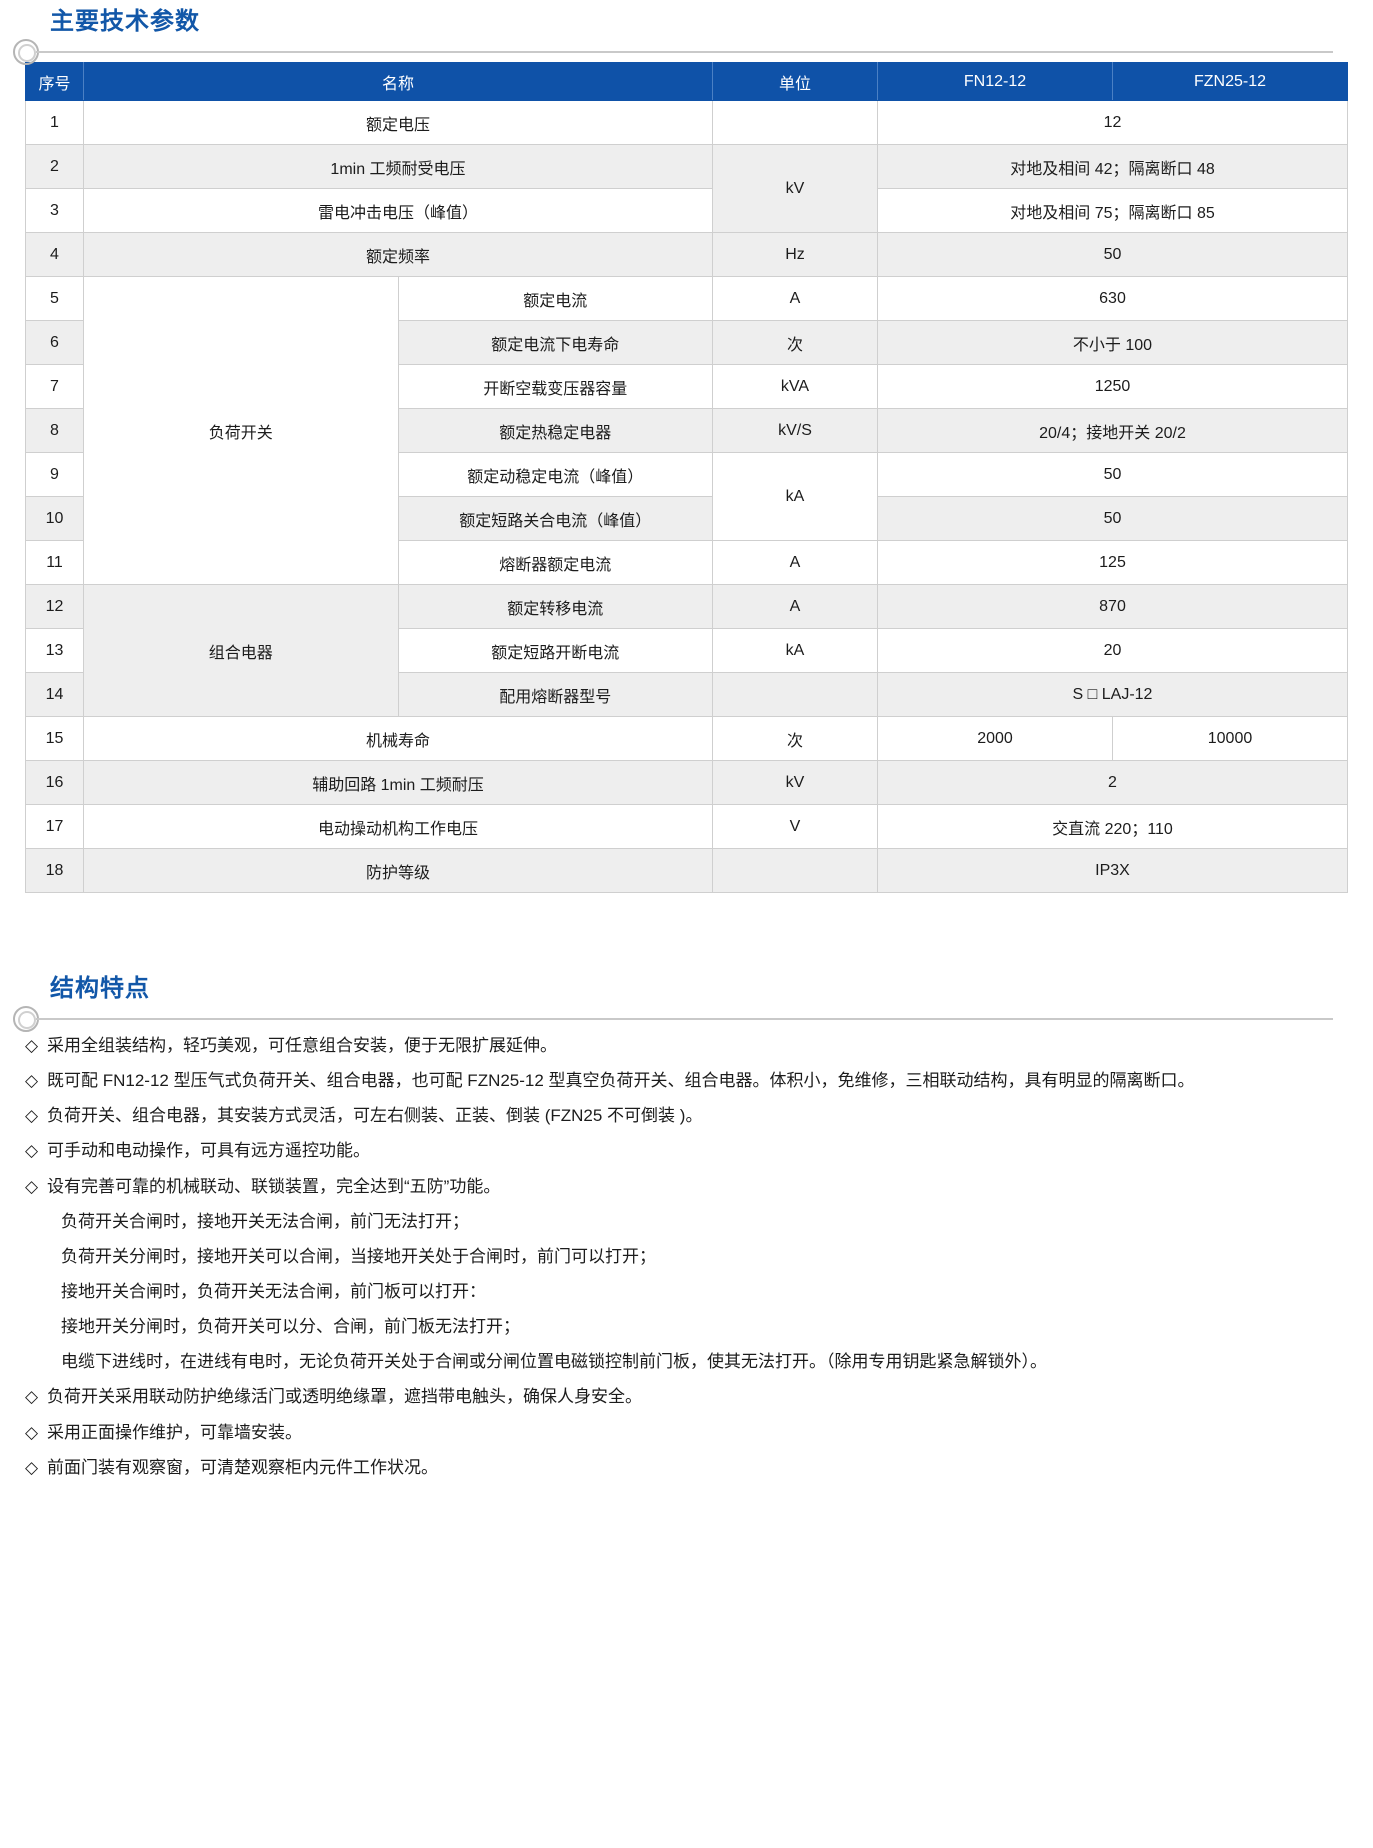 This screenshot has width=1373, height=1848. Describe the element at coordinates (555, 694) in the screenshot. I see `row-name: 配用熔断器型号` at that location.